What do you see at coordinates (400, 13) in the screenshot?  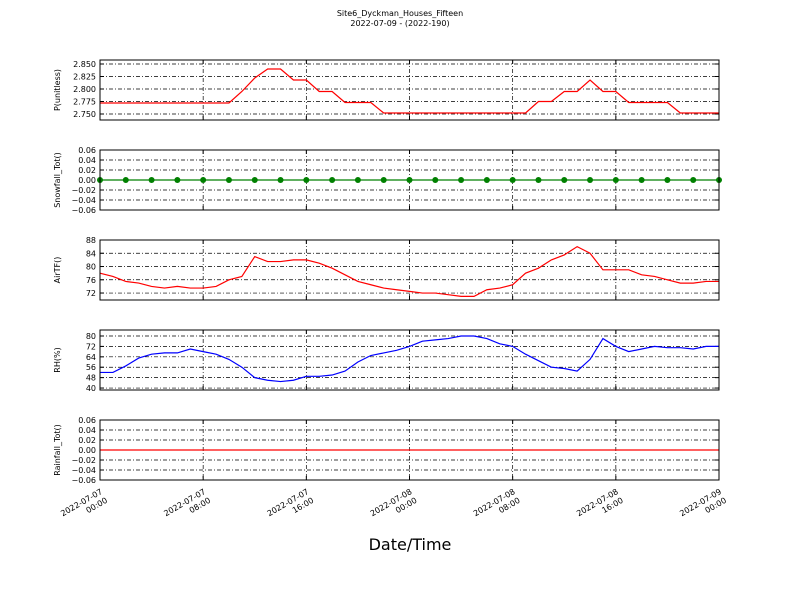 I see `chart-title: Site6_Dyckman_Houses_Fifteen` at bounding box center [400, 13].